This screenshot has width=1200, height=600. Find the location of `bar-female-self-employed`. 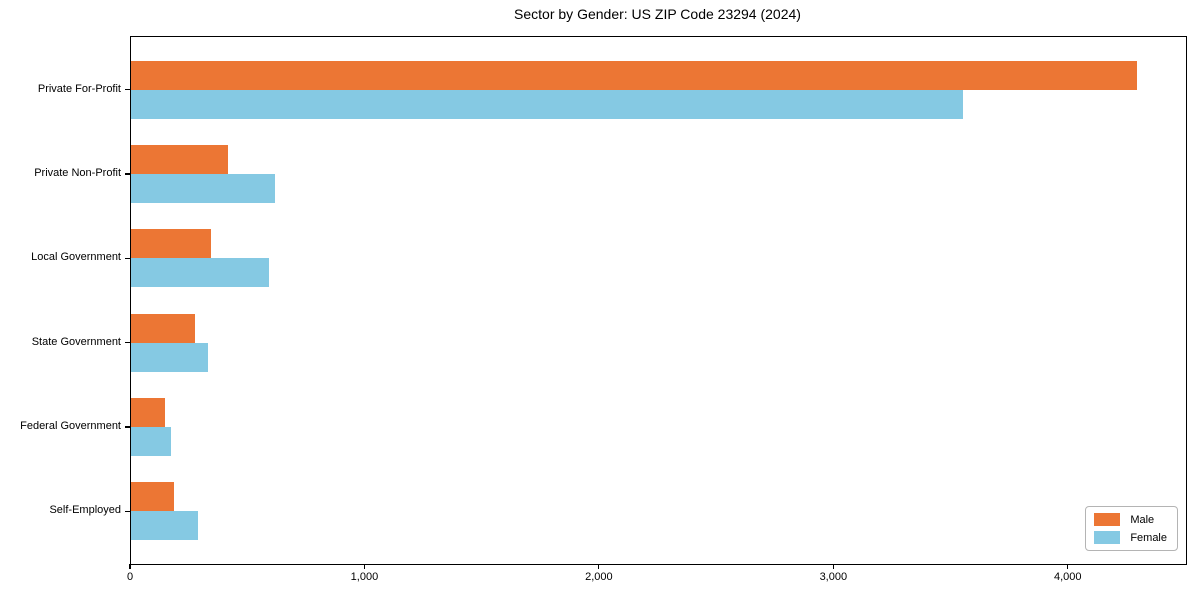

bar-female-self-employed is located at coordinates (164, 526).